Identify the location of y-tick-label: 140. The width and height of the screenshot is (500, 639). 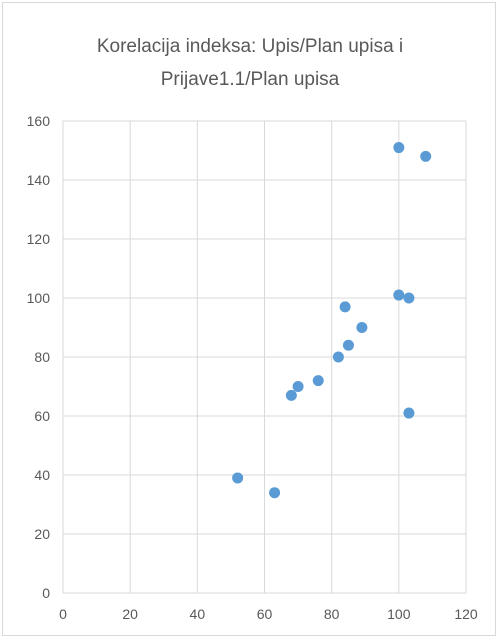
(39, 180).